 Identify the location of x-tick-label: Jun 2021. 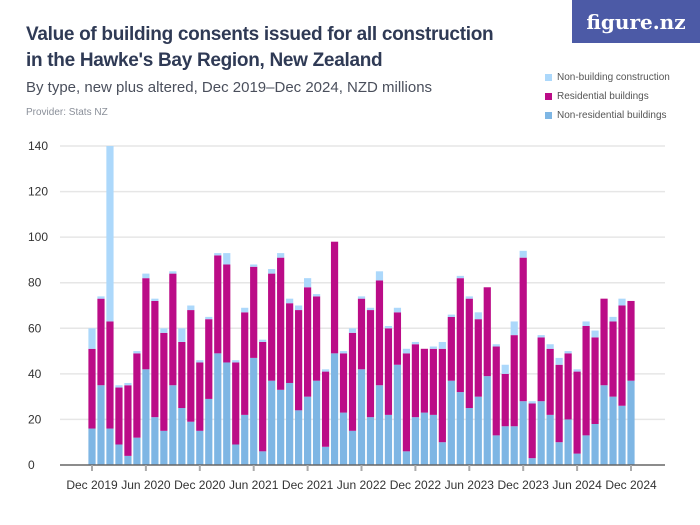
(254, 485).